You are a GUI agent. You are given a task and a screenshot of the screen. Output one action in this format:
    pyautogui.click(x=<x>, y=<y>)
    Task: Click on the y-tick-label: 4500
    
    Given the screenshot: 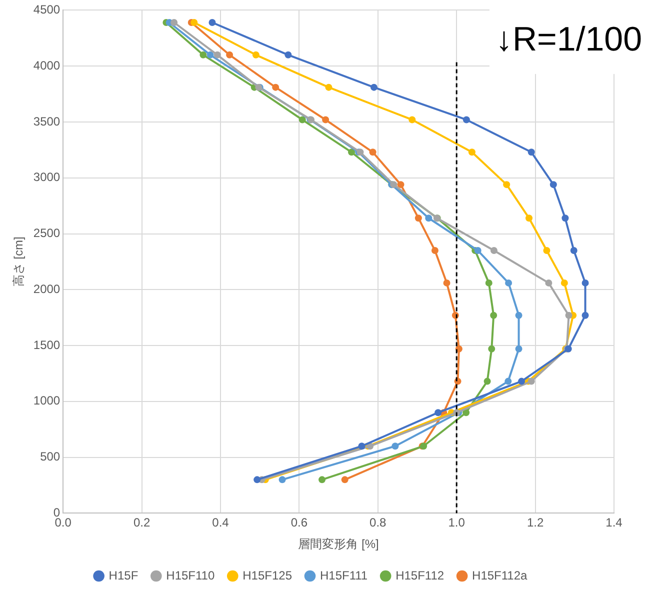 What is the action you would take?
    pyautogui.click(x=46, y=9)
    